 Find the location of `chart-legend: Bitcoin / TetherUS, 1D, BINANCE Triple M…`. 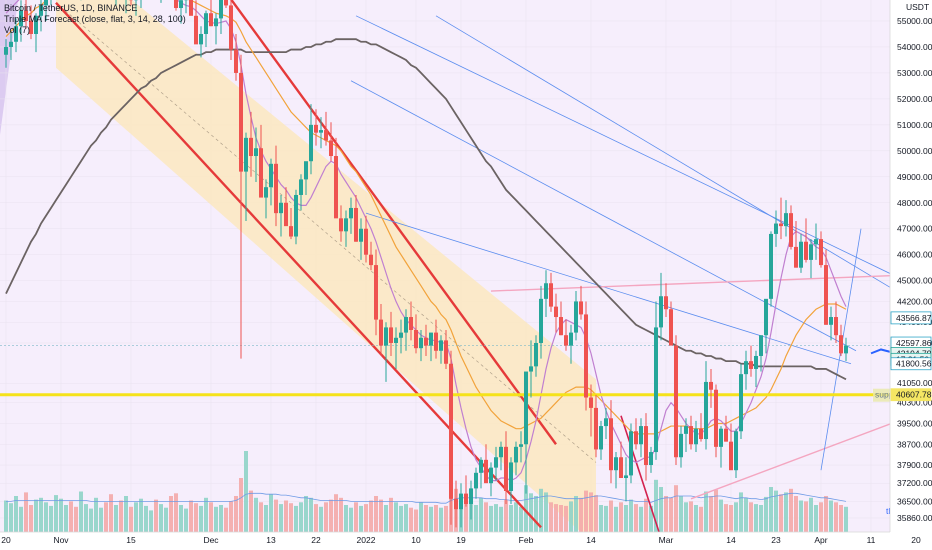

chart-legend: Bitcoin / TetherUS, 1D, BINANCE Triple M… is located at coordinates (95, 19).